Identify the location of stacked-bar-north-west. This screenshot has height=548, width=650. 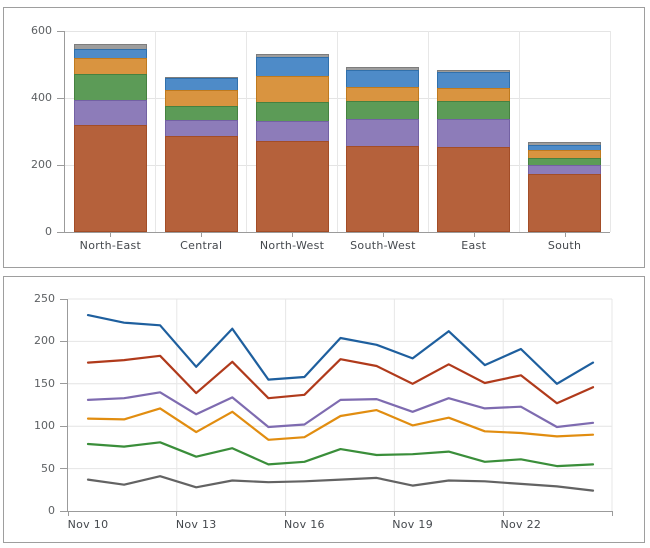
(292, 143).